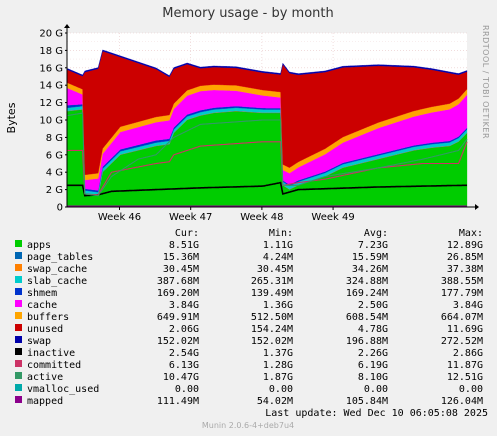  I want to click on munin-version: Munin 2.0.6-4+deb7u4, so click(248, 425).